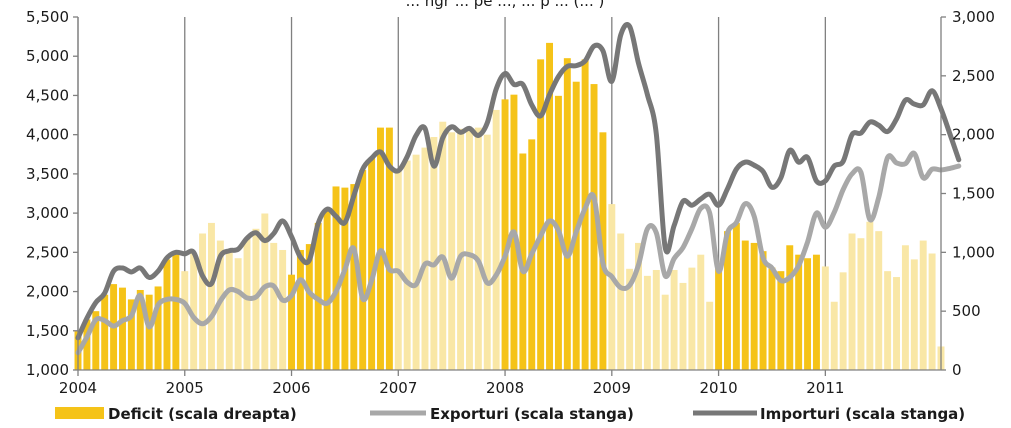  What do you see at coordinates (532, 414) in the screenshot?
I see `legend-label: Exporturi (scala stanga)` at bounding box center [532, 414].